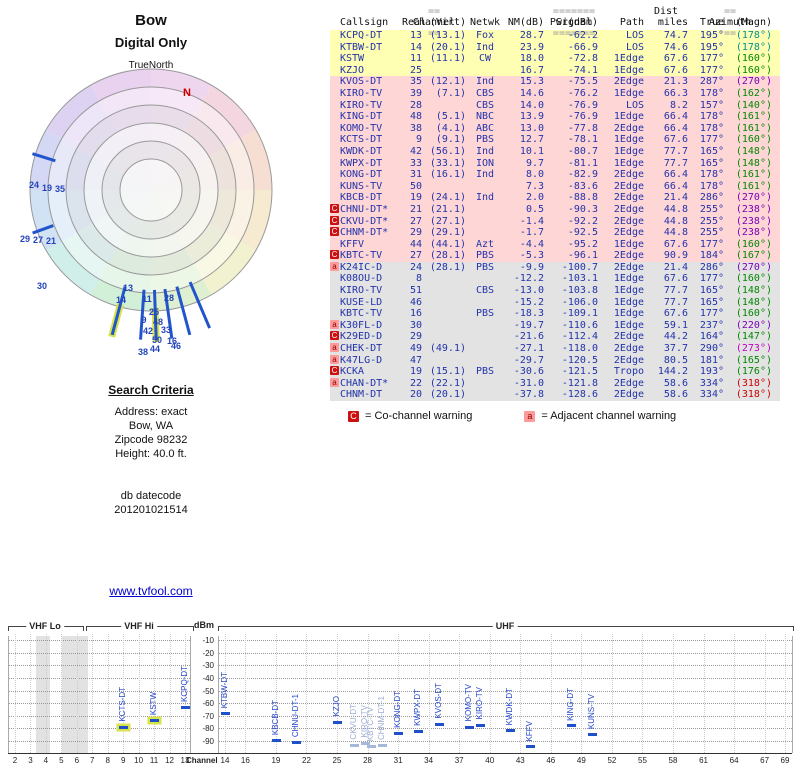 The width and height of the screenshot is (800, 768). I want to click on cell-callsign: KIRO-TV, so click(361, 291).